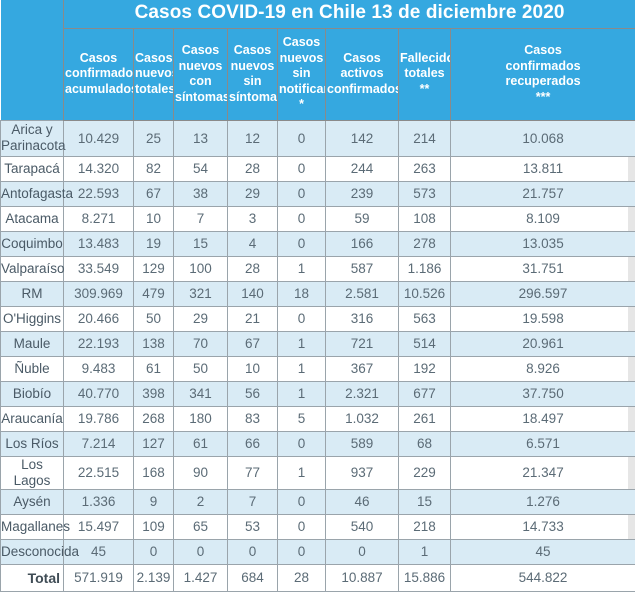  Describe the element at coordinates (154, 551) in the screenshot. I see `cell-casos-nuevos-totales: 0` at that location.